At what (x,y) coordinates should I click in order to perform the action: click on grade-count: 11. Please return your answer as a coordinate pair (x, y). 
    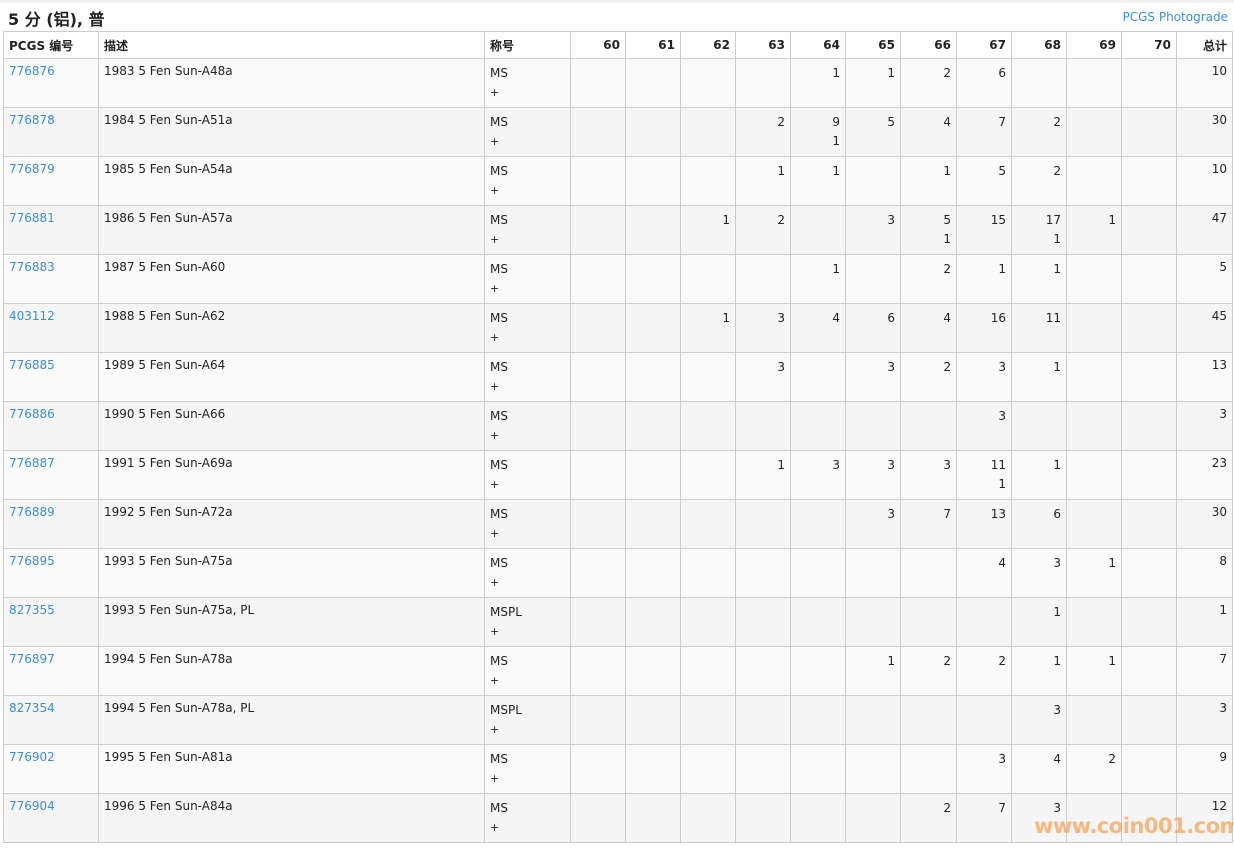
    Looking at the image, I should click on (1053, 318).